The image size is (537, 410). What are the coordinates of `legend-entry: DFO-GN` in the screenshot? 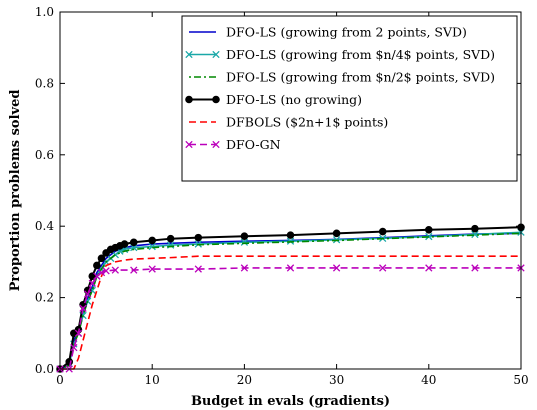 It's located at (233, 144).